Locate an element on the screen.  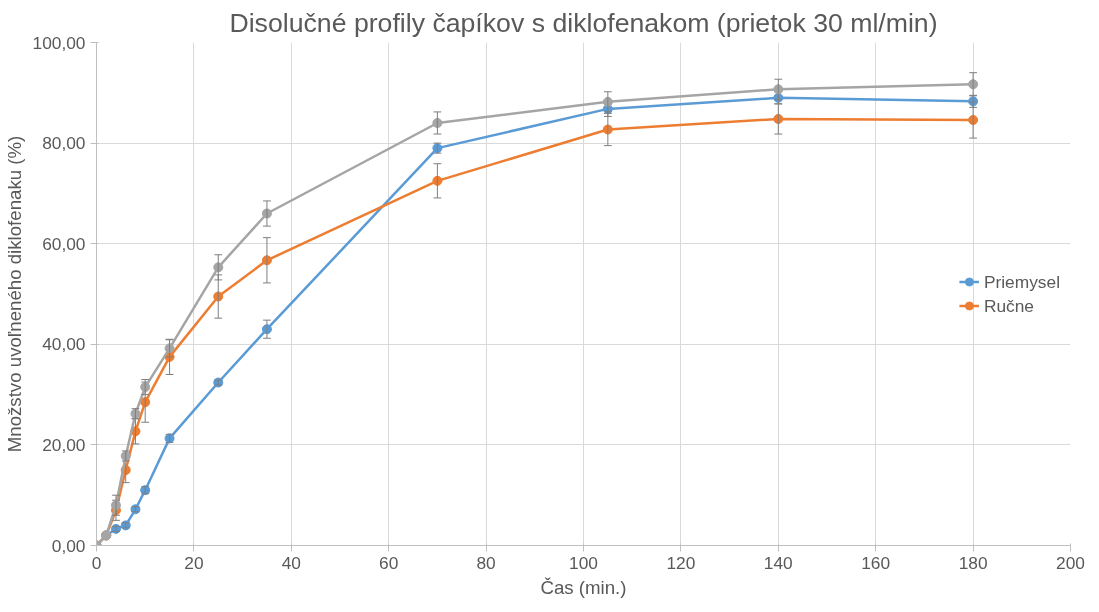
y-tick-label: 0,00 is located at coordinates (68, 545).